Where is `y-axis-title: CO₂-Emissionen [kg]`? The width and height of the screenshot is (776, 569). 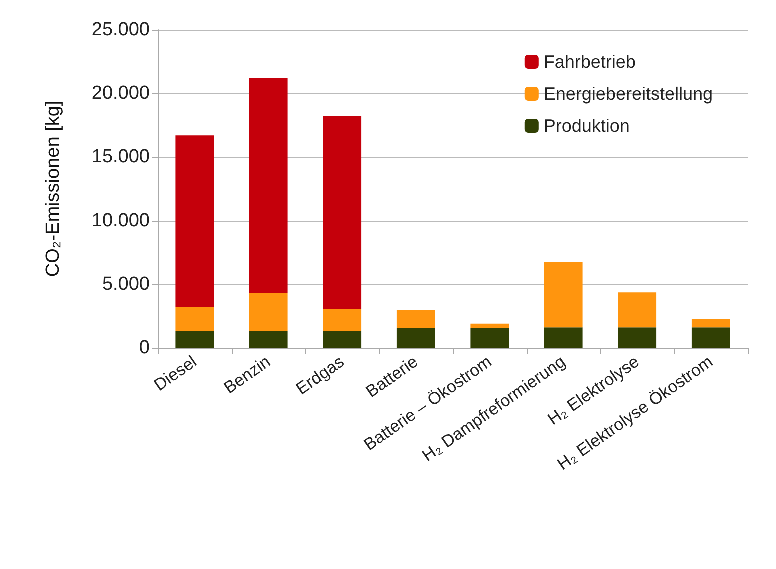 y-axis-title: CO₂-Emissionen [kg] is located at coordinates (53, 189).